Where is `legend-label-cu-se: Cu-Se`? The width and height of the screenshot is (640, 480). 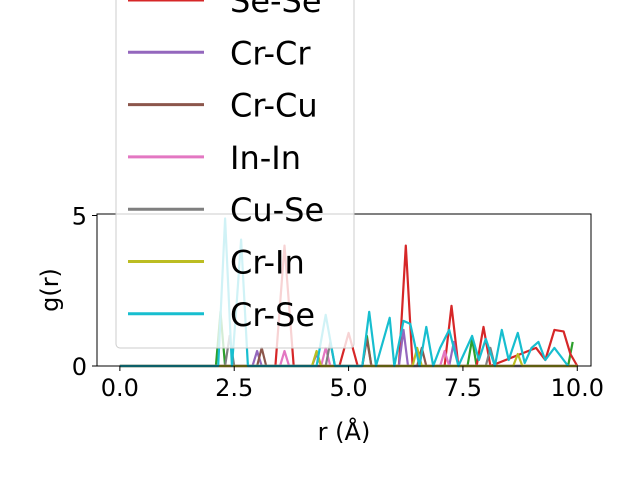 legend-label-cu-se: Cu-Se is located at coordinates (277, 210).